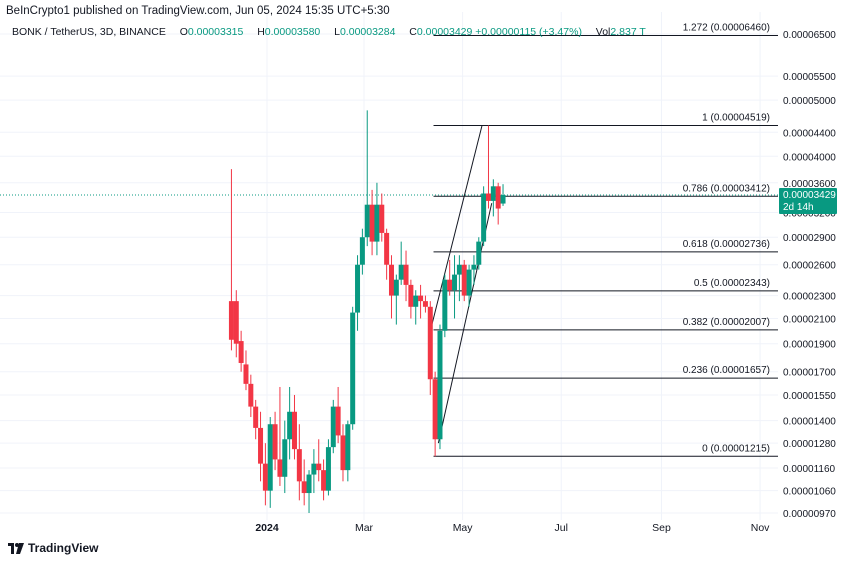  Describe the element at coordinates (809, 77) in the screenshot. I see `y-tick-label: 0.00005500` at that location.